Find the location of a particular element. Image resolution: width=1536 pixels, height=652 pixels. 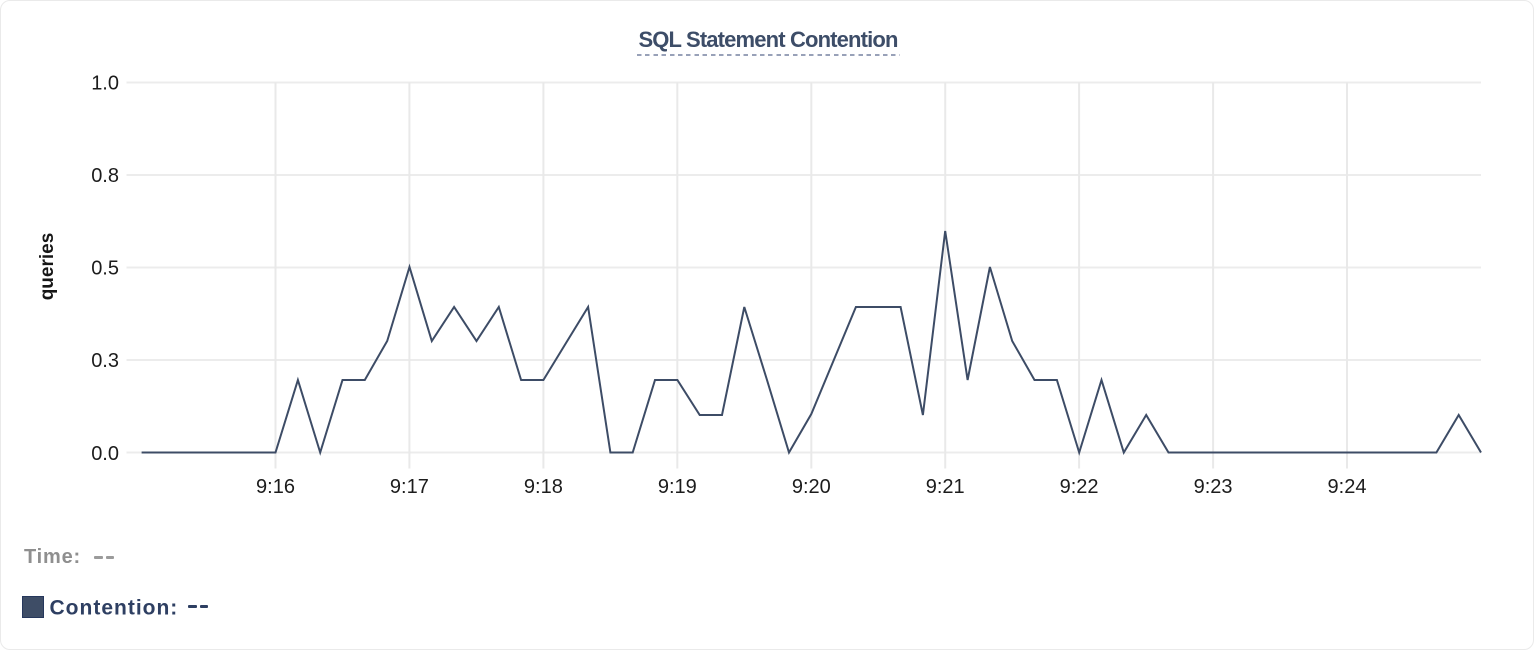

svg-text: 9:22 is located at coordinates (1079, 487).